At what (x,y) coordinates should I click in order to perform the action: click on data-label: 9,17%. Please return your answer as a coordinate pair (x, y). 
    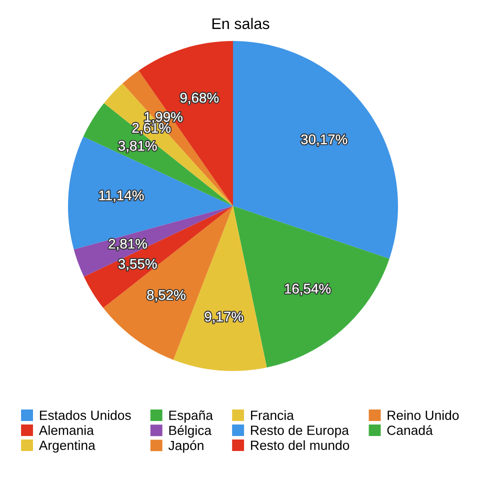
    Looking at the image, I should click on (224, 318).